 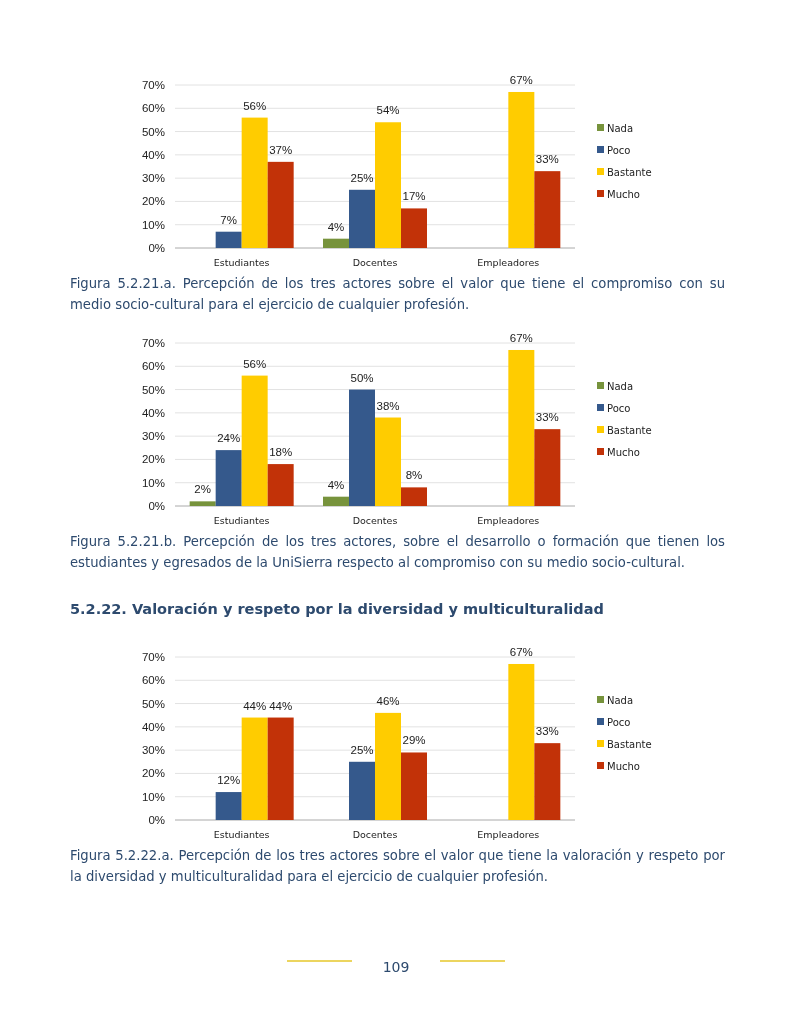 What do you see at coordinates (397, 294) in the screenshot?
I see `text: Figura 5.2.21.a. Percepción de los tres actores sobre el valor que tiene el compromiso con su medio socio-cultural para el ejercicio de cualquier profesión.` at bounding box center [397, 294].